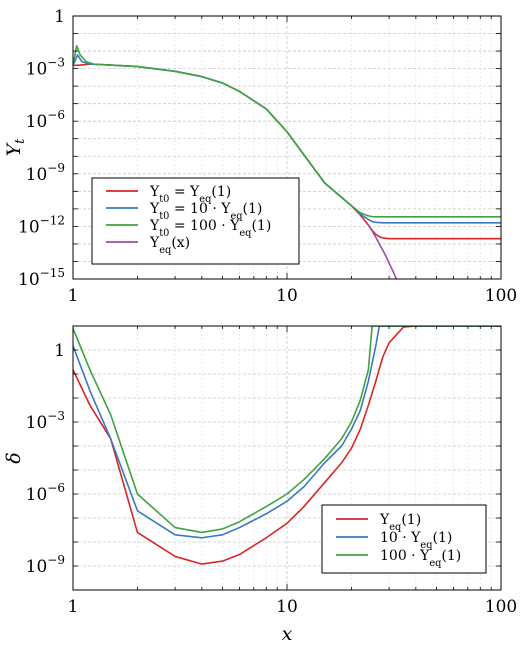 This screenshot has width=531, height=650. What do you see at coordinates (420, 558) in the screenshot?
I see `legend-entry-3: 100 · Yeq(1)` at bounding box center [420, 558].